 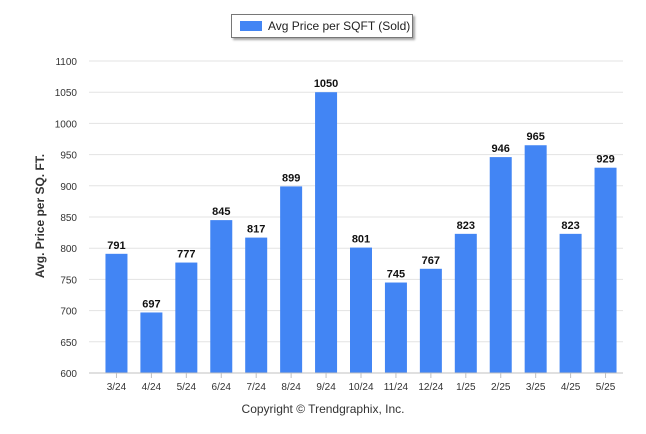 What do you see at coordinates (323, 409) in the screenshot?
I see `copyright-text: Copyright © Trendgraphix, Inc.` at bounding box center [323, 409].